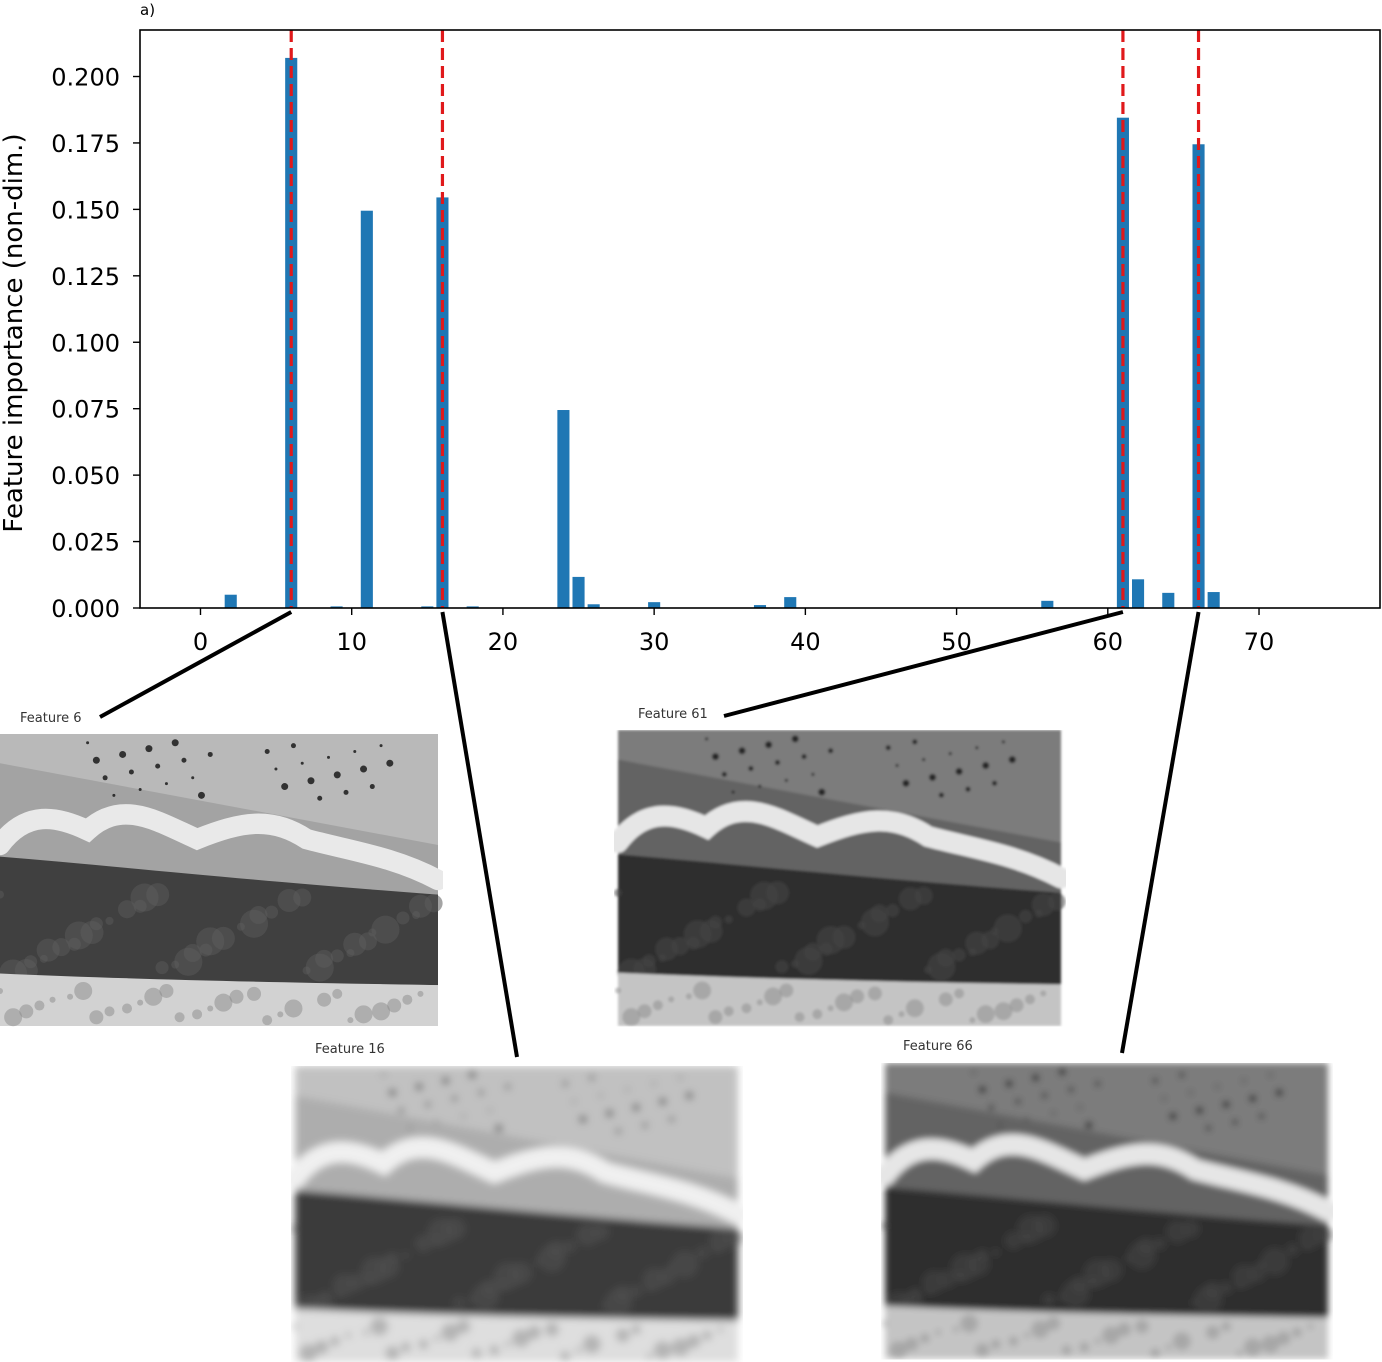  What do you see at coordinates (1259, 642) in the screenshot?
I see `x-tick-label: 70` at bounding box center [1259, 642].